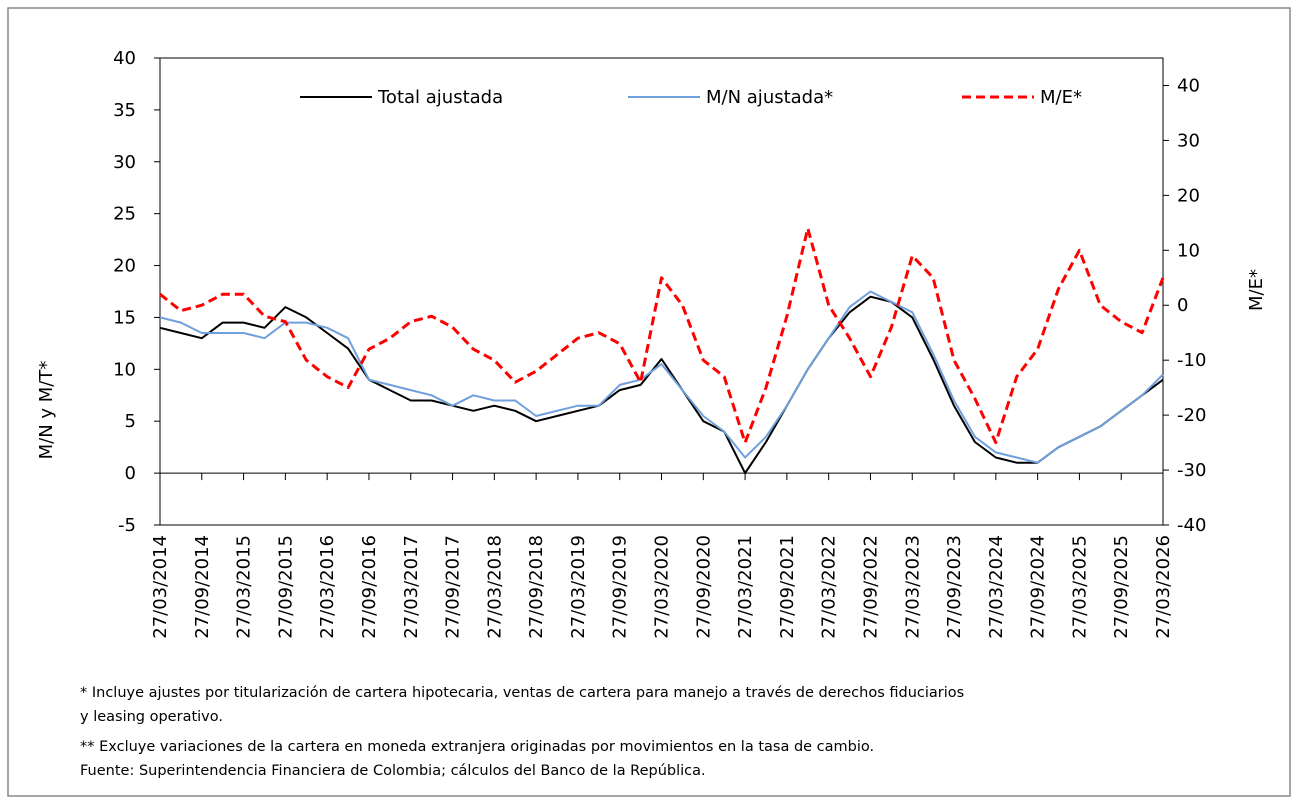  Describe the element at coordinates (130, 473) in the screenshot. I see `y-tick-label: 0` at that location.